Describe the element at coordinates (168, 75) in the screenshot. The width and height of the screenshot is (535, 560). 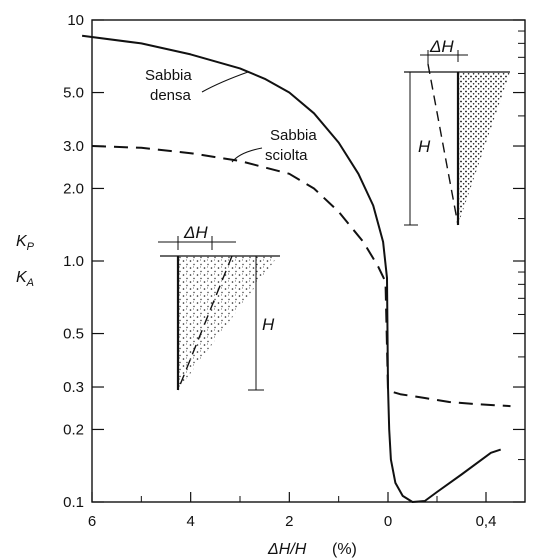
I see `annotation-densa-line1: Sabbia` at that location.